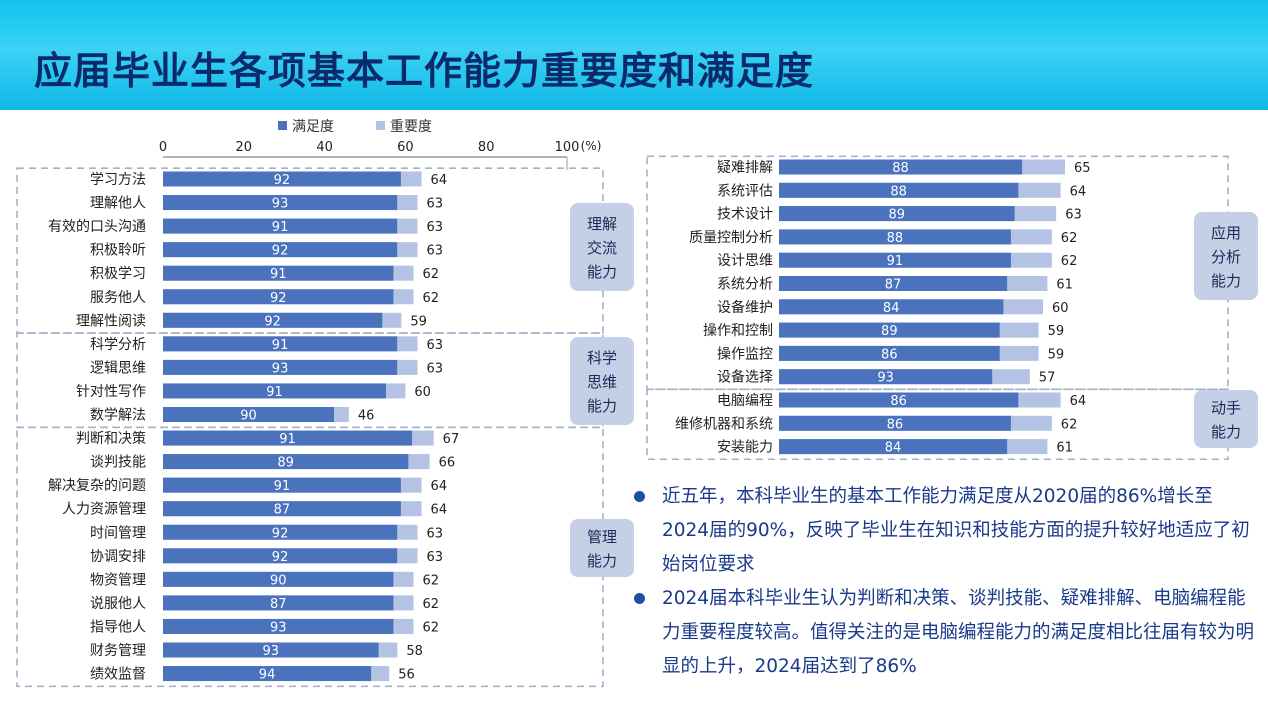  Describe the element at coordinates (447, 463) in the screenshot. I see `data-label-importance: 66` at that location.